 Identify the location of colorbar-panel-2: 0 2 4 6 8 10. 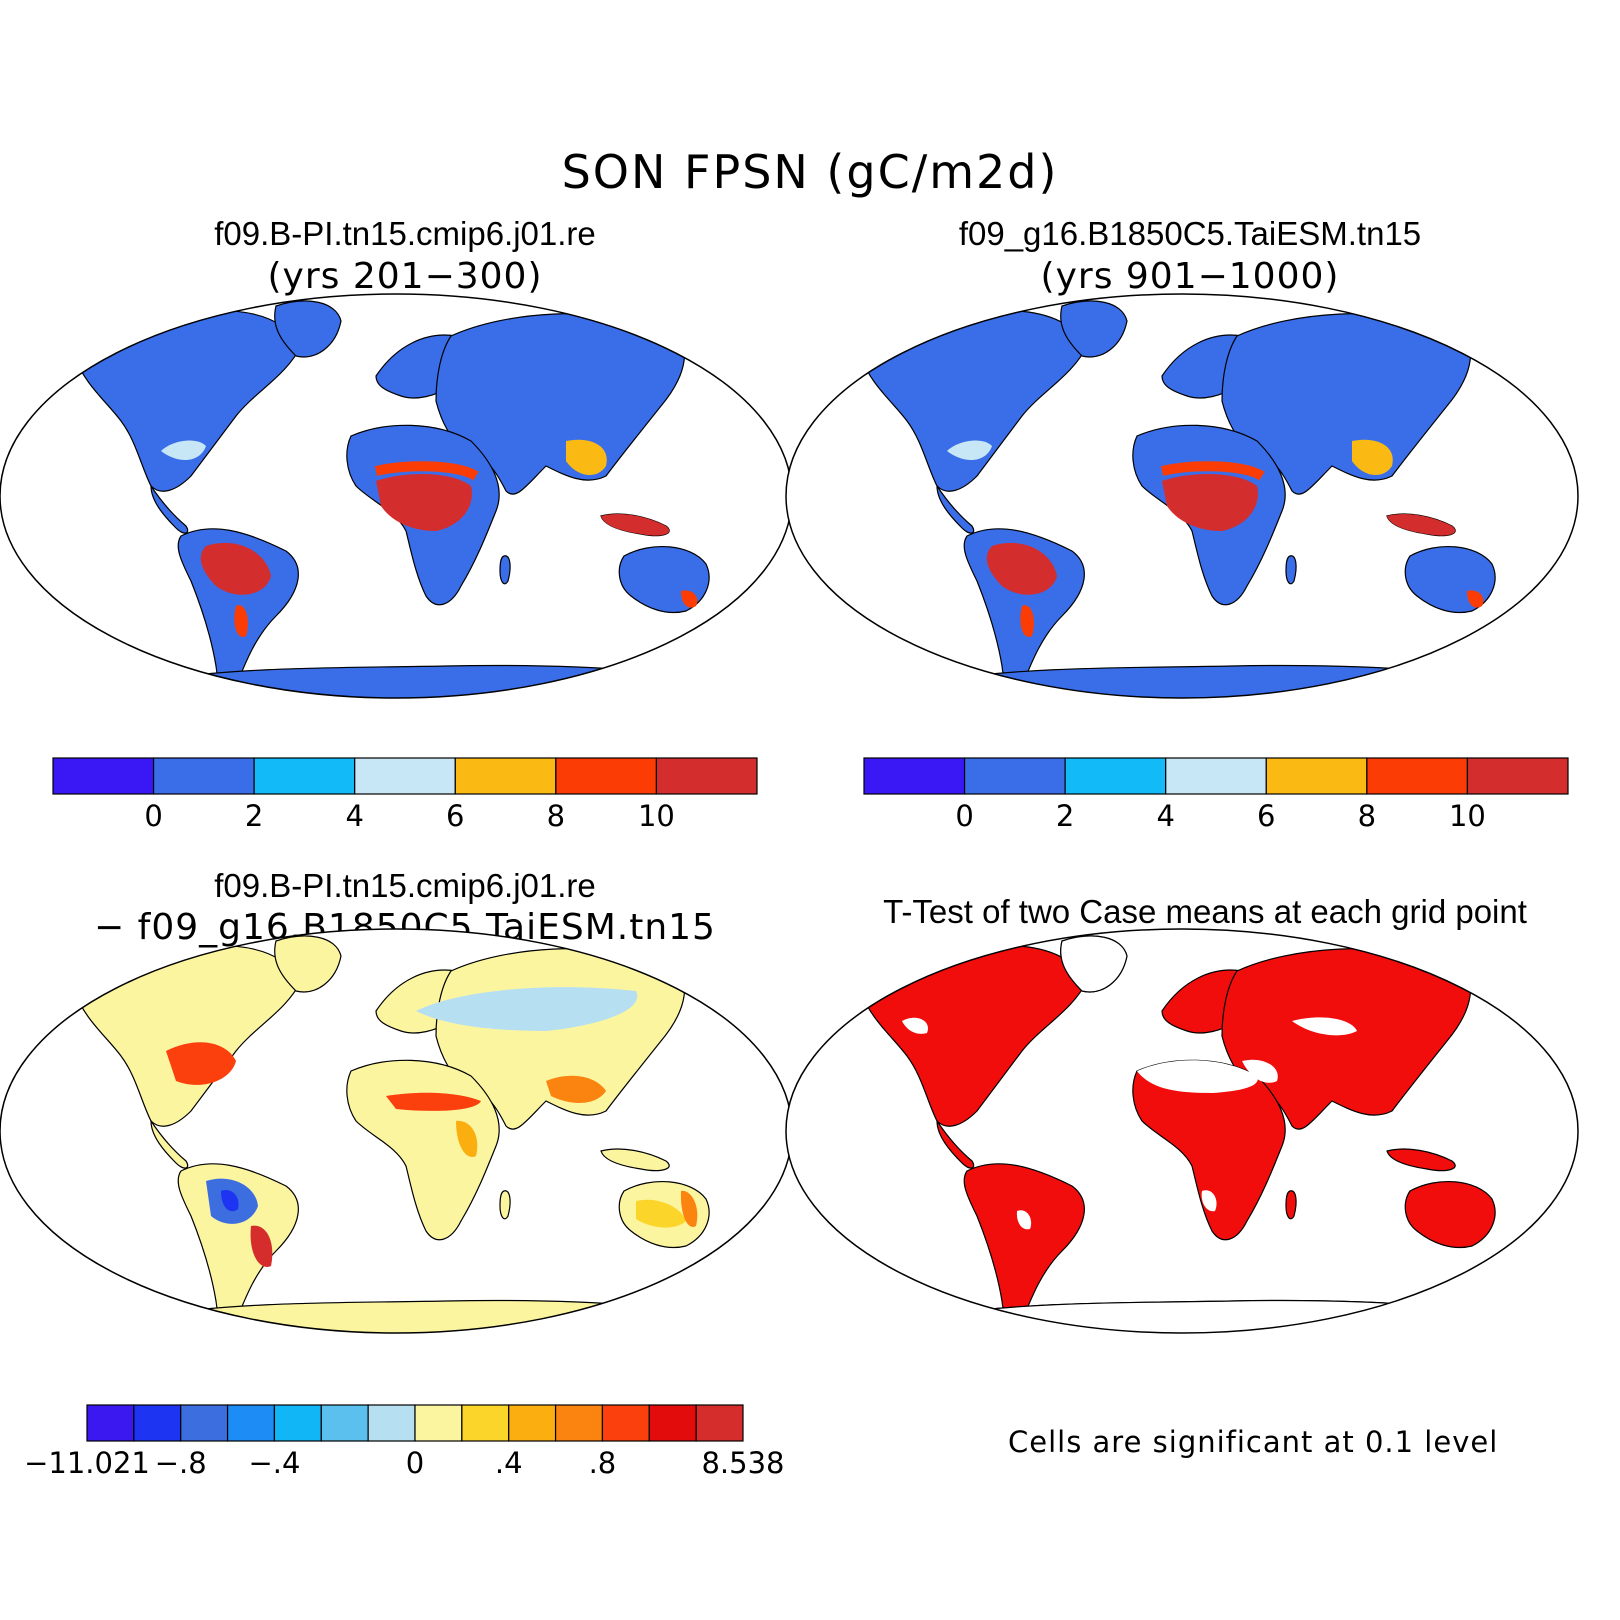
(1216, 795).